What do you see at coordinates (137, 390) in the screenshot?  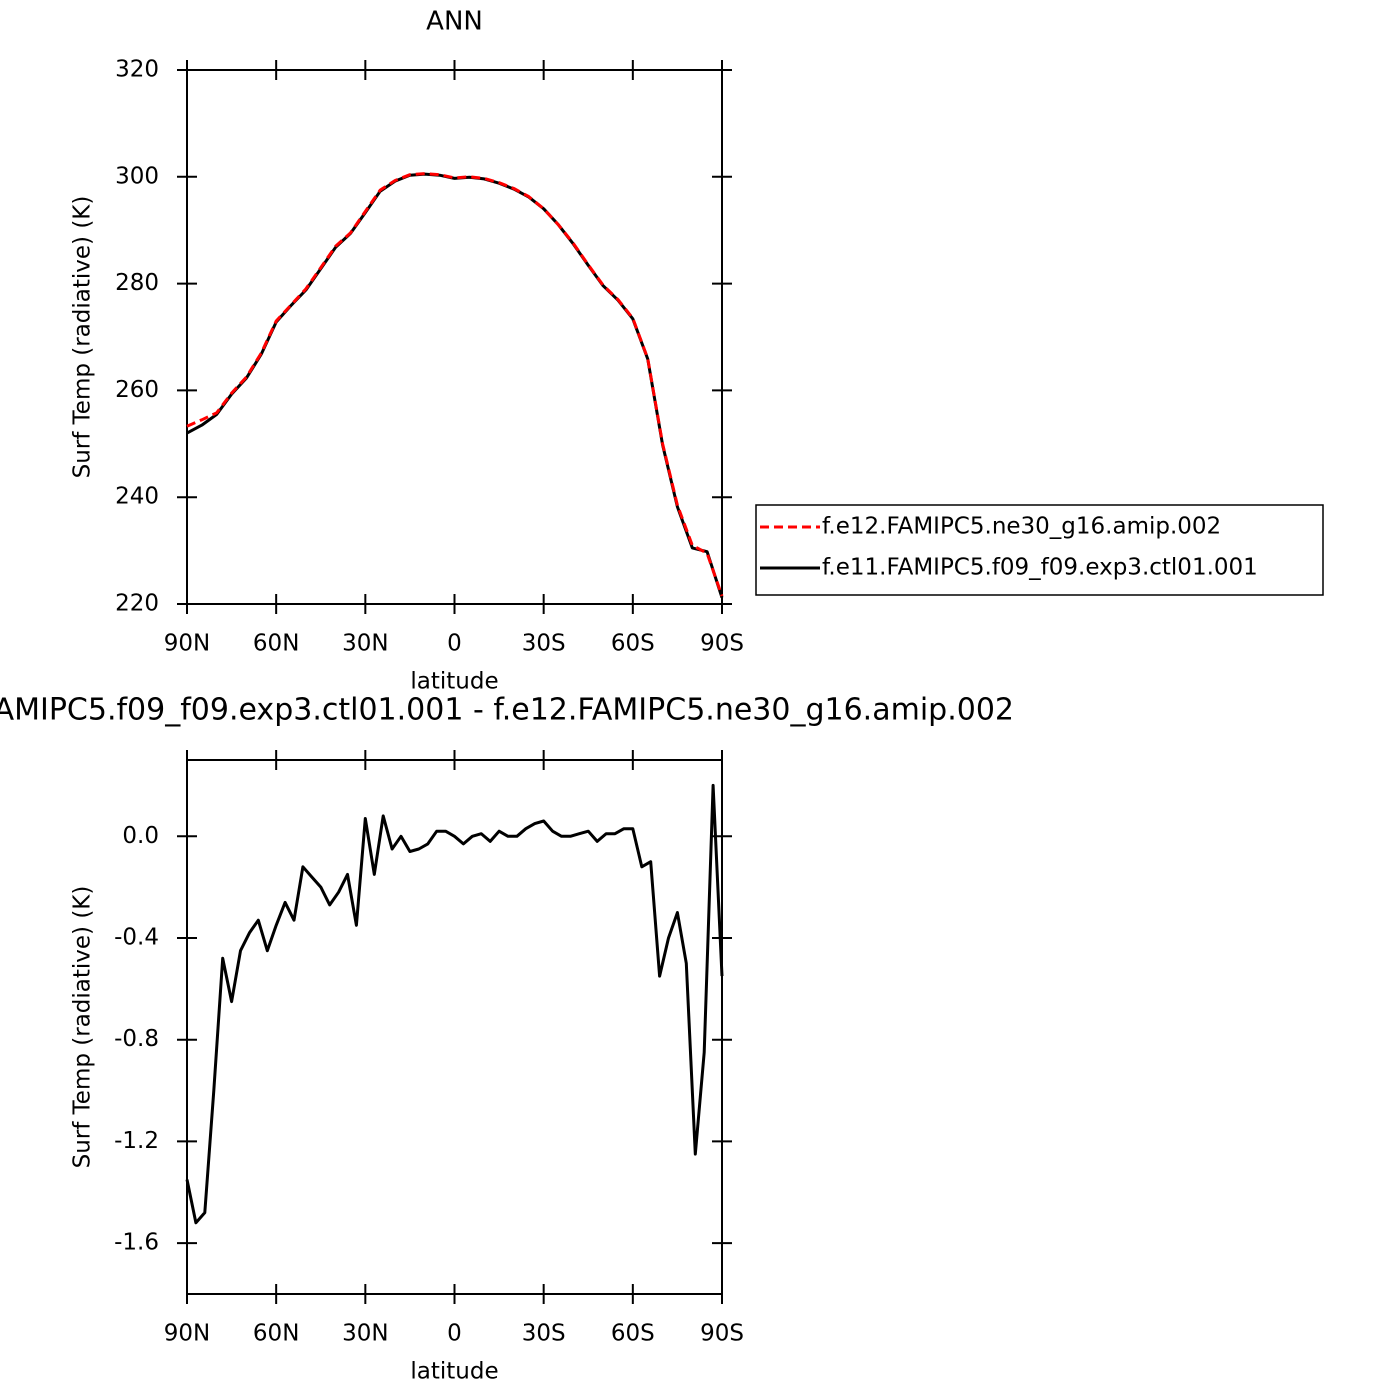 I see `y-tick-label: 260` at bounding box center [137, 390].